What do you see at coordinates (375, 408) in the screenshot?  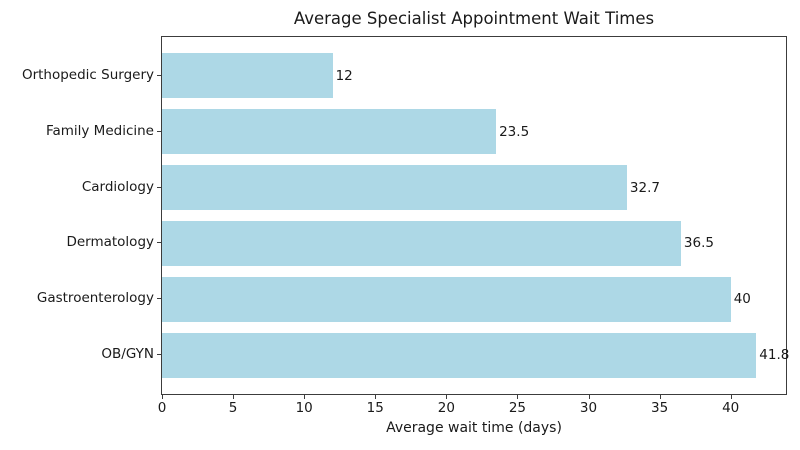 I see `x-tick-label: 15` at bounding box center [375, 408].